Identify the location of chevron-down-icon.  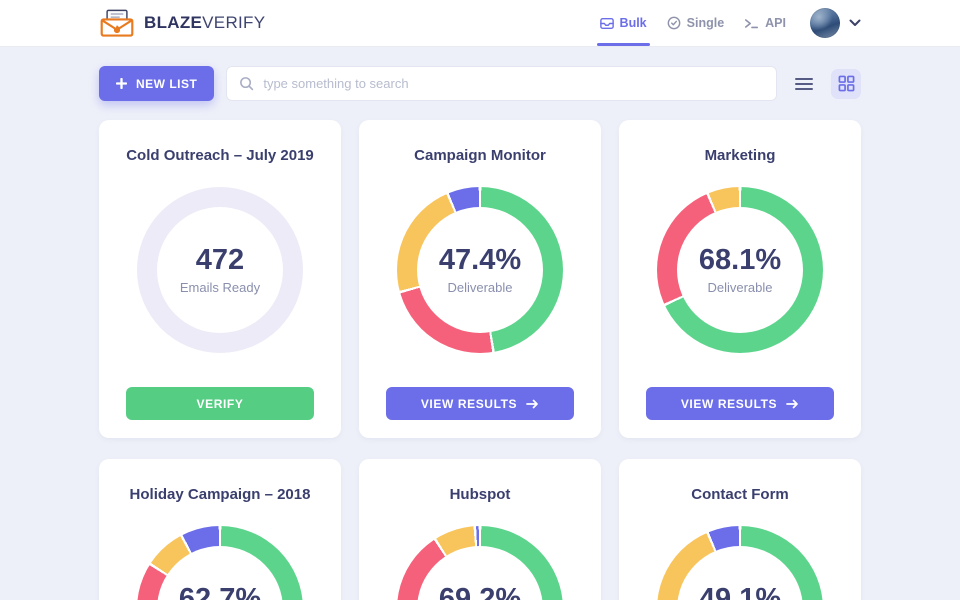
(855, 23).